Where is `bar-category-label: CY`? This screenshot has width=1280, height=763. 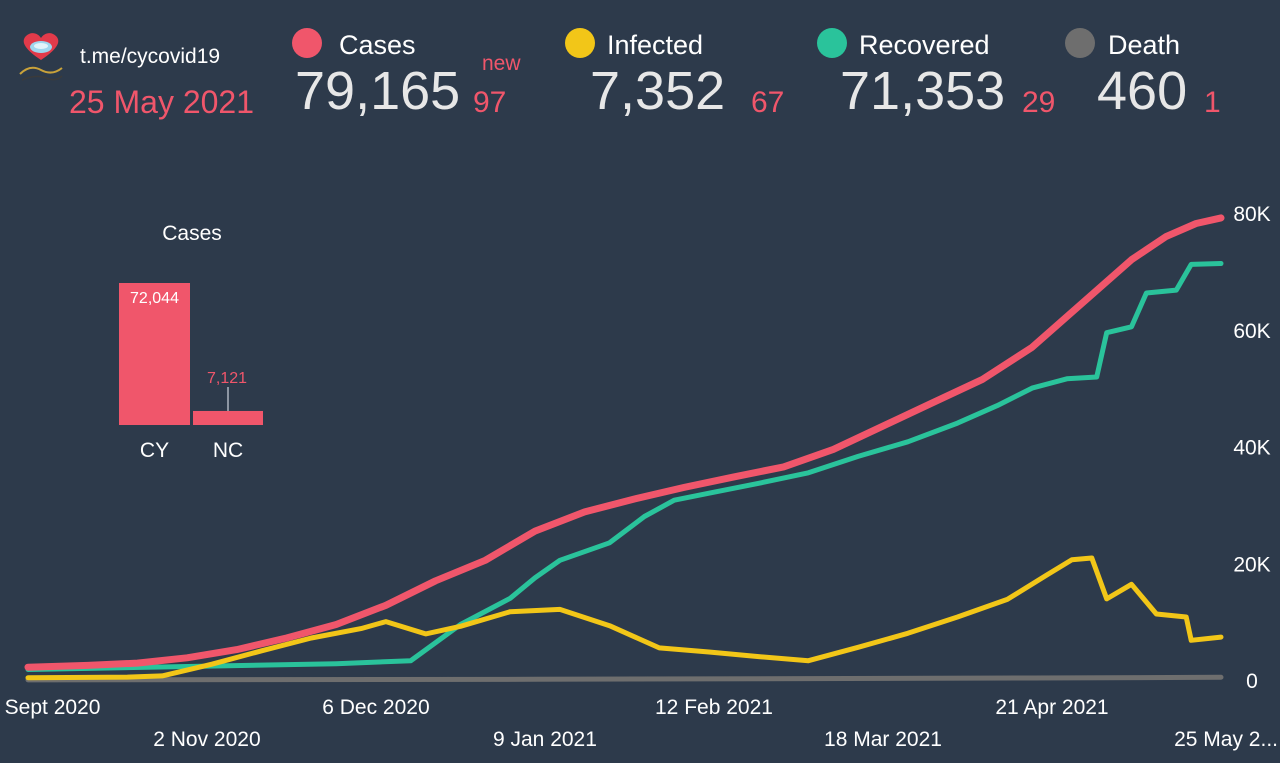
bar-category-label: CY is located at coordinates (154, 450).